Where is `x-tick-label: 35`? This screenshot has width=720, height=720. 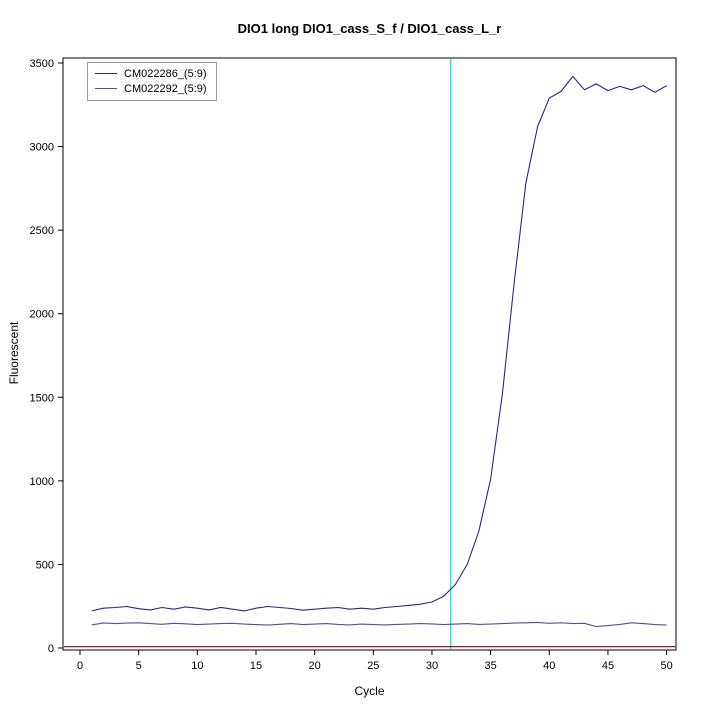
x-tick-label: 35 is located at coordinates (491, 666).